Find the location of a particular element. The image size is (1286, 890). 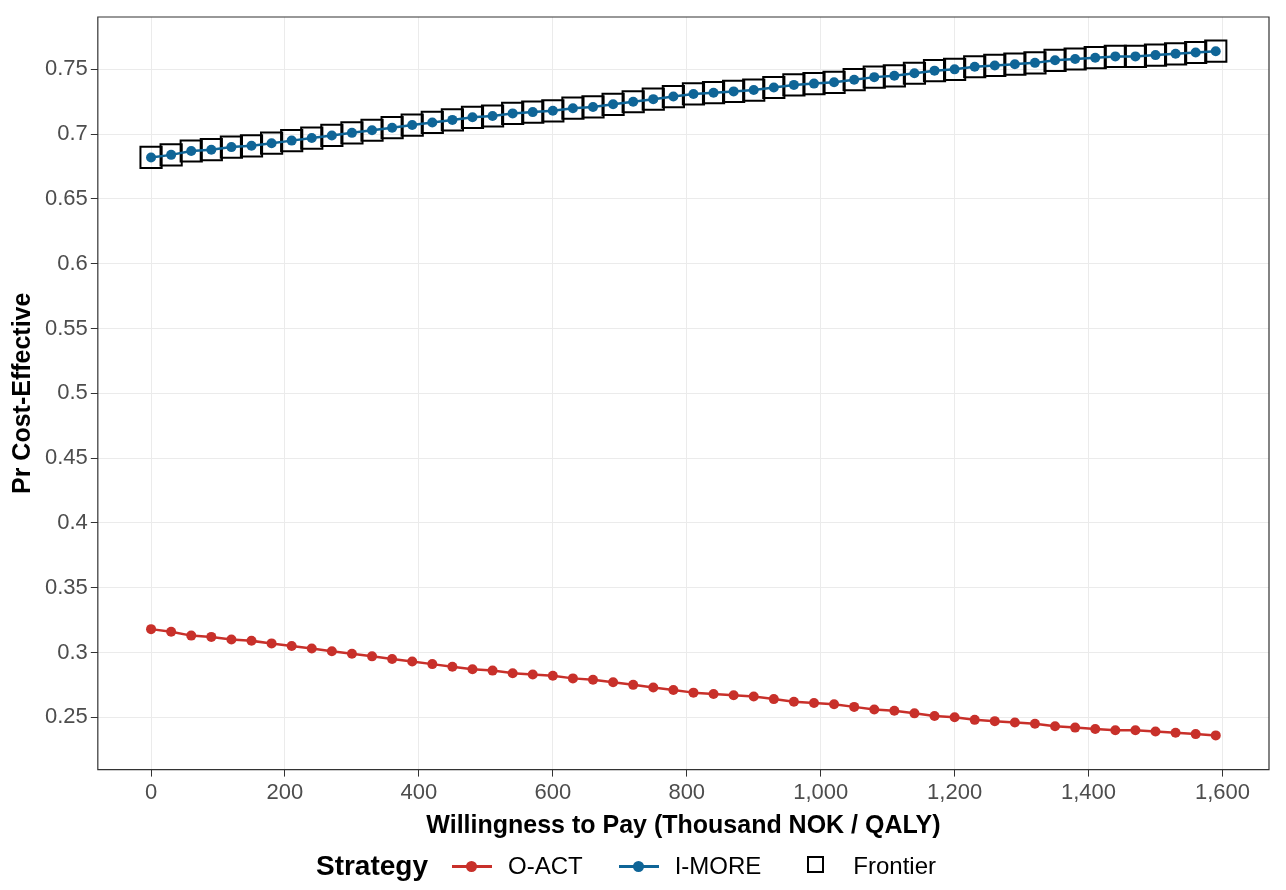

y-tick-label: 0.45 is located at coordinates (66, 457).